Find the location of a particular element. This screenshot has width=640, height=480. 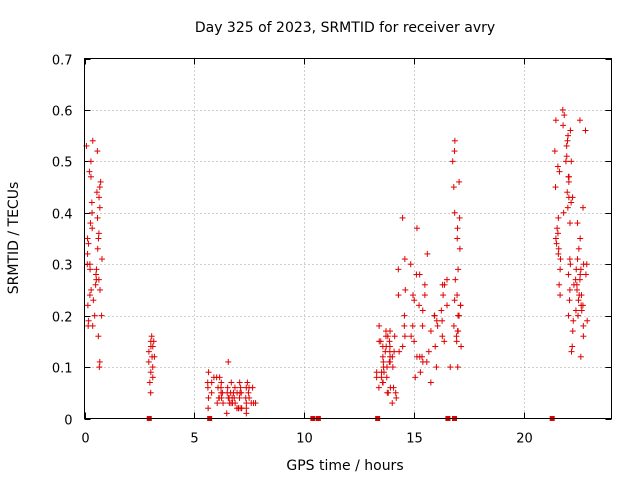

y-tick-label: 0.3 is located at coordinates (62, 266).